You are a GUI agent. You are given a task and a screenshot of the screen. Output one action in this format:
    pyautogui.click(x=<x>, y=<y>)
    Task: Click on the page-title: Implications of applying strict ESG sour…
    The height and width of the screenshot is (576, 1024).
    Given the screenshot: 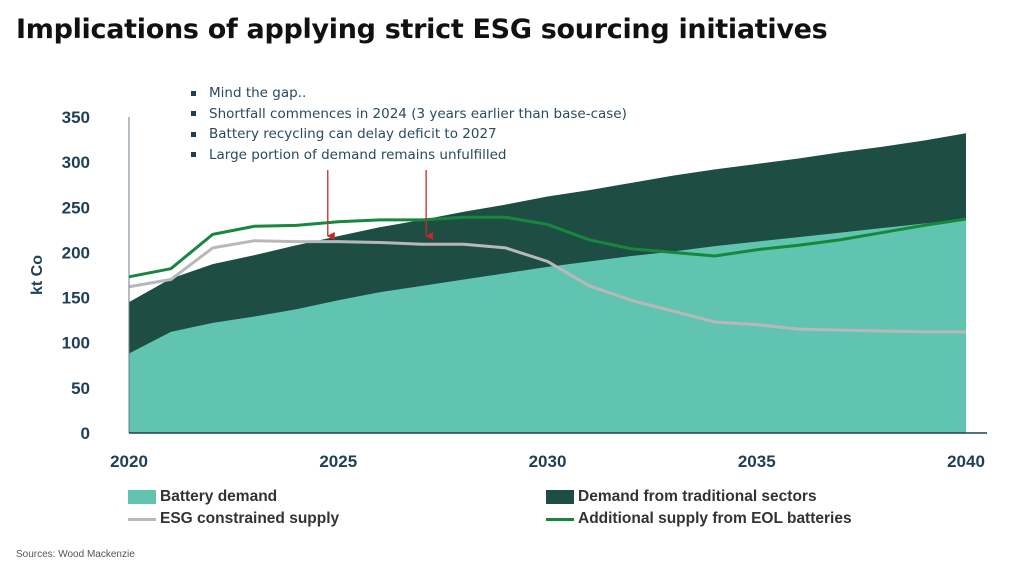 What is the action you would take?
    pyautogui.click(x=422, y=29)
    